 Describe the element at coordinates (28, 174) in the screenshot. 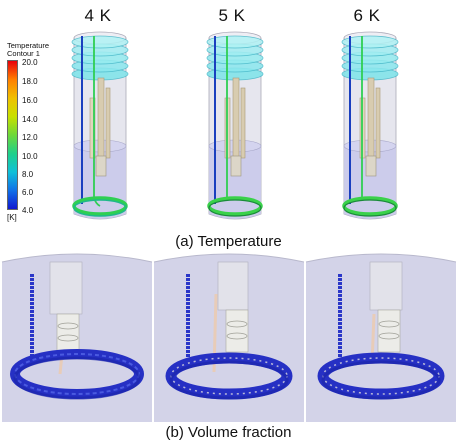

I see `legend-tick: 8.0` at that location.